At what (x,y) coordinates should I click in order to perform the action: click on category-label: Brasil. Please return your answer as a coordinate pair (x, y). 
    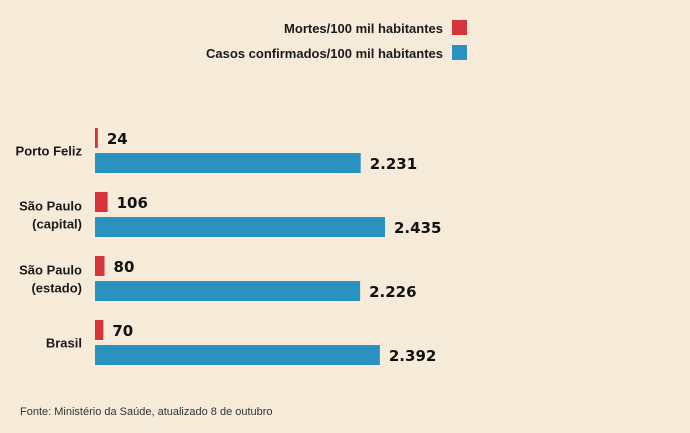
    Looking at the image, I should click on (64, 343).